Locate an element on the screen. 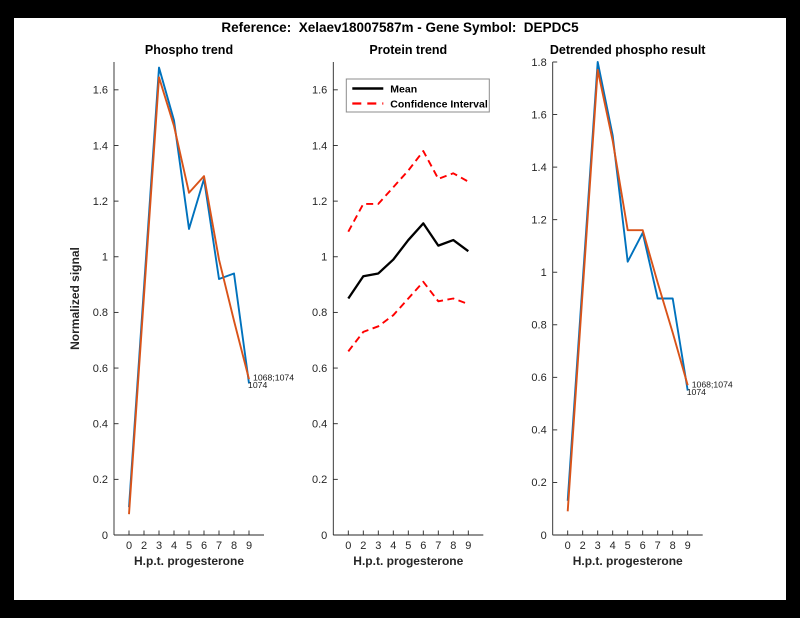  series-confidence-interval-upper is located at coordinates (408, 191).